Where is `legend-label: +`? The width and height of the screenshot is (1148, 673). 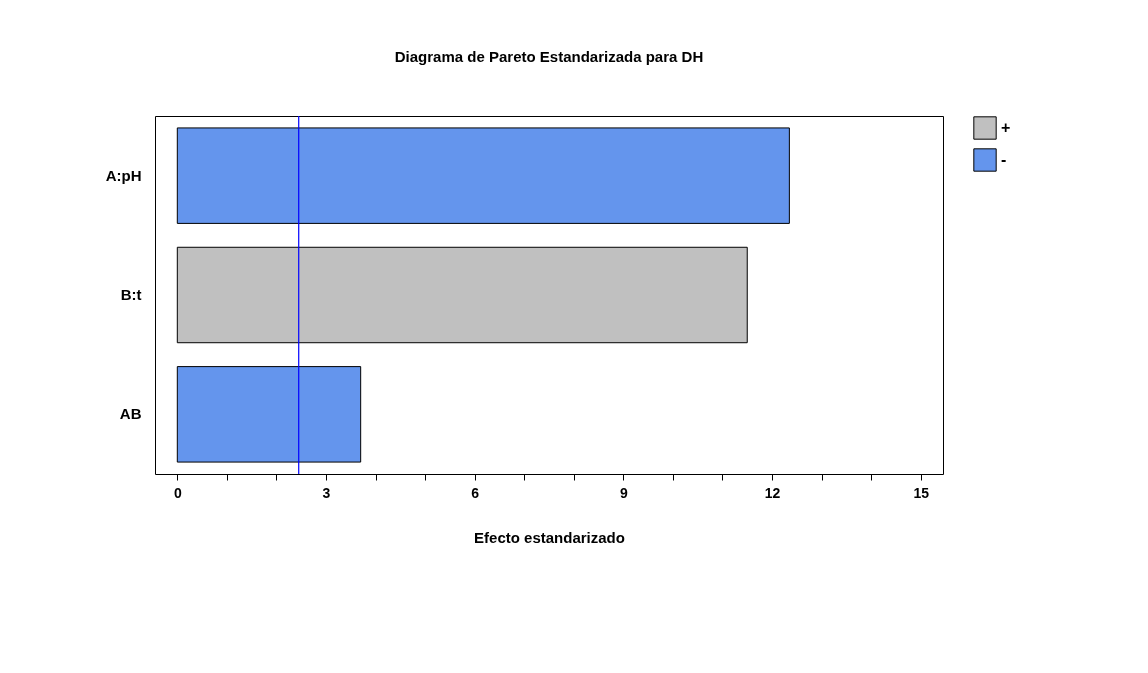 legend-label: + is located at coordinates (1006, 127).